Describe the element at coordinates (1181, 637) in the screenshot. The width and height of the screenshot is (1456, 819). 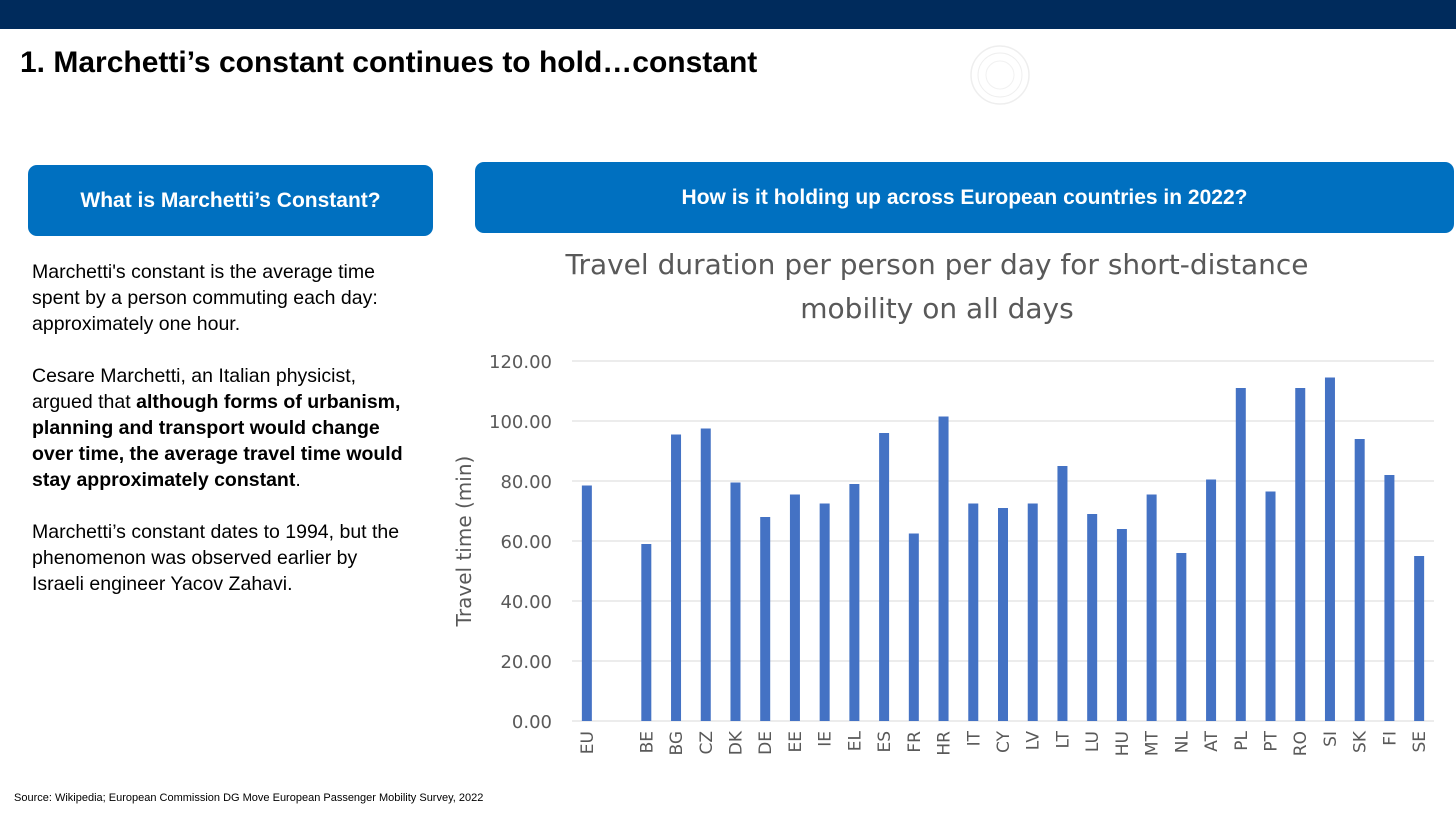
I see `bar-nl` at that location.